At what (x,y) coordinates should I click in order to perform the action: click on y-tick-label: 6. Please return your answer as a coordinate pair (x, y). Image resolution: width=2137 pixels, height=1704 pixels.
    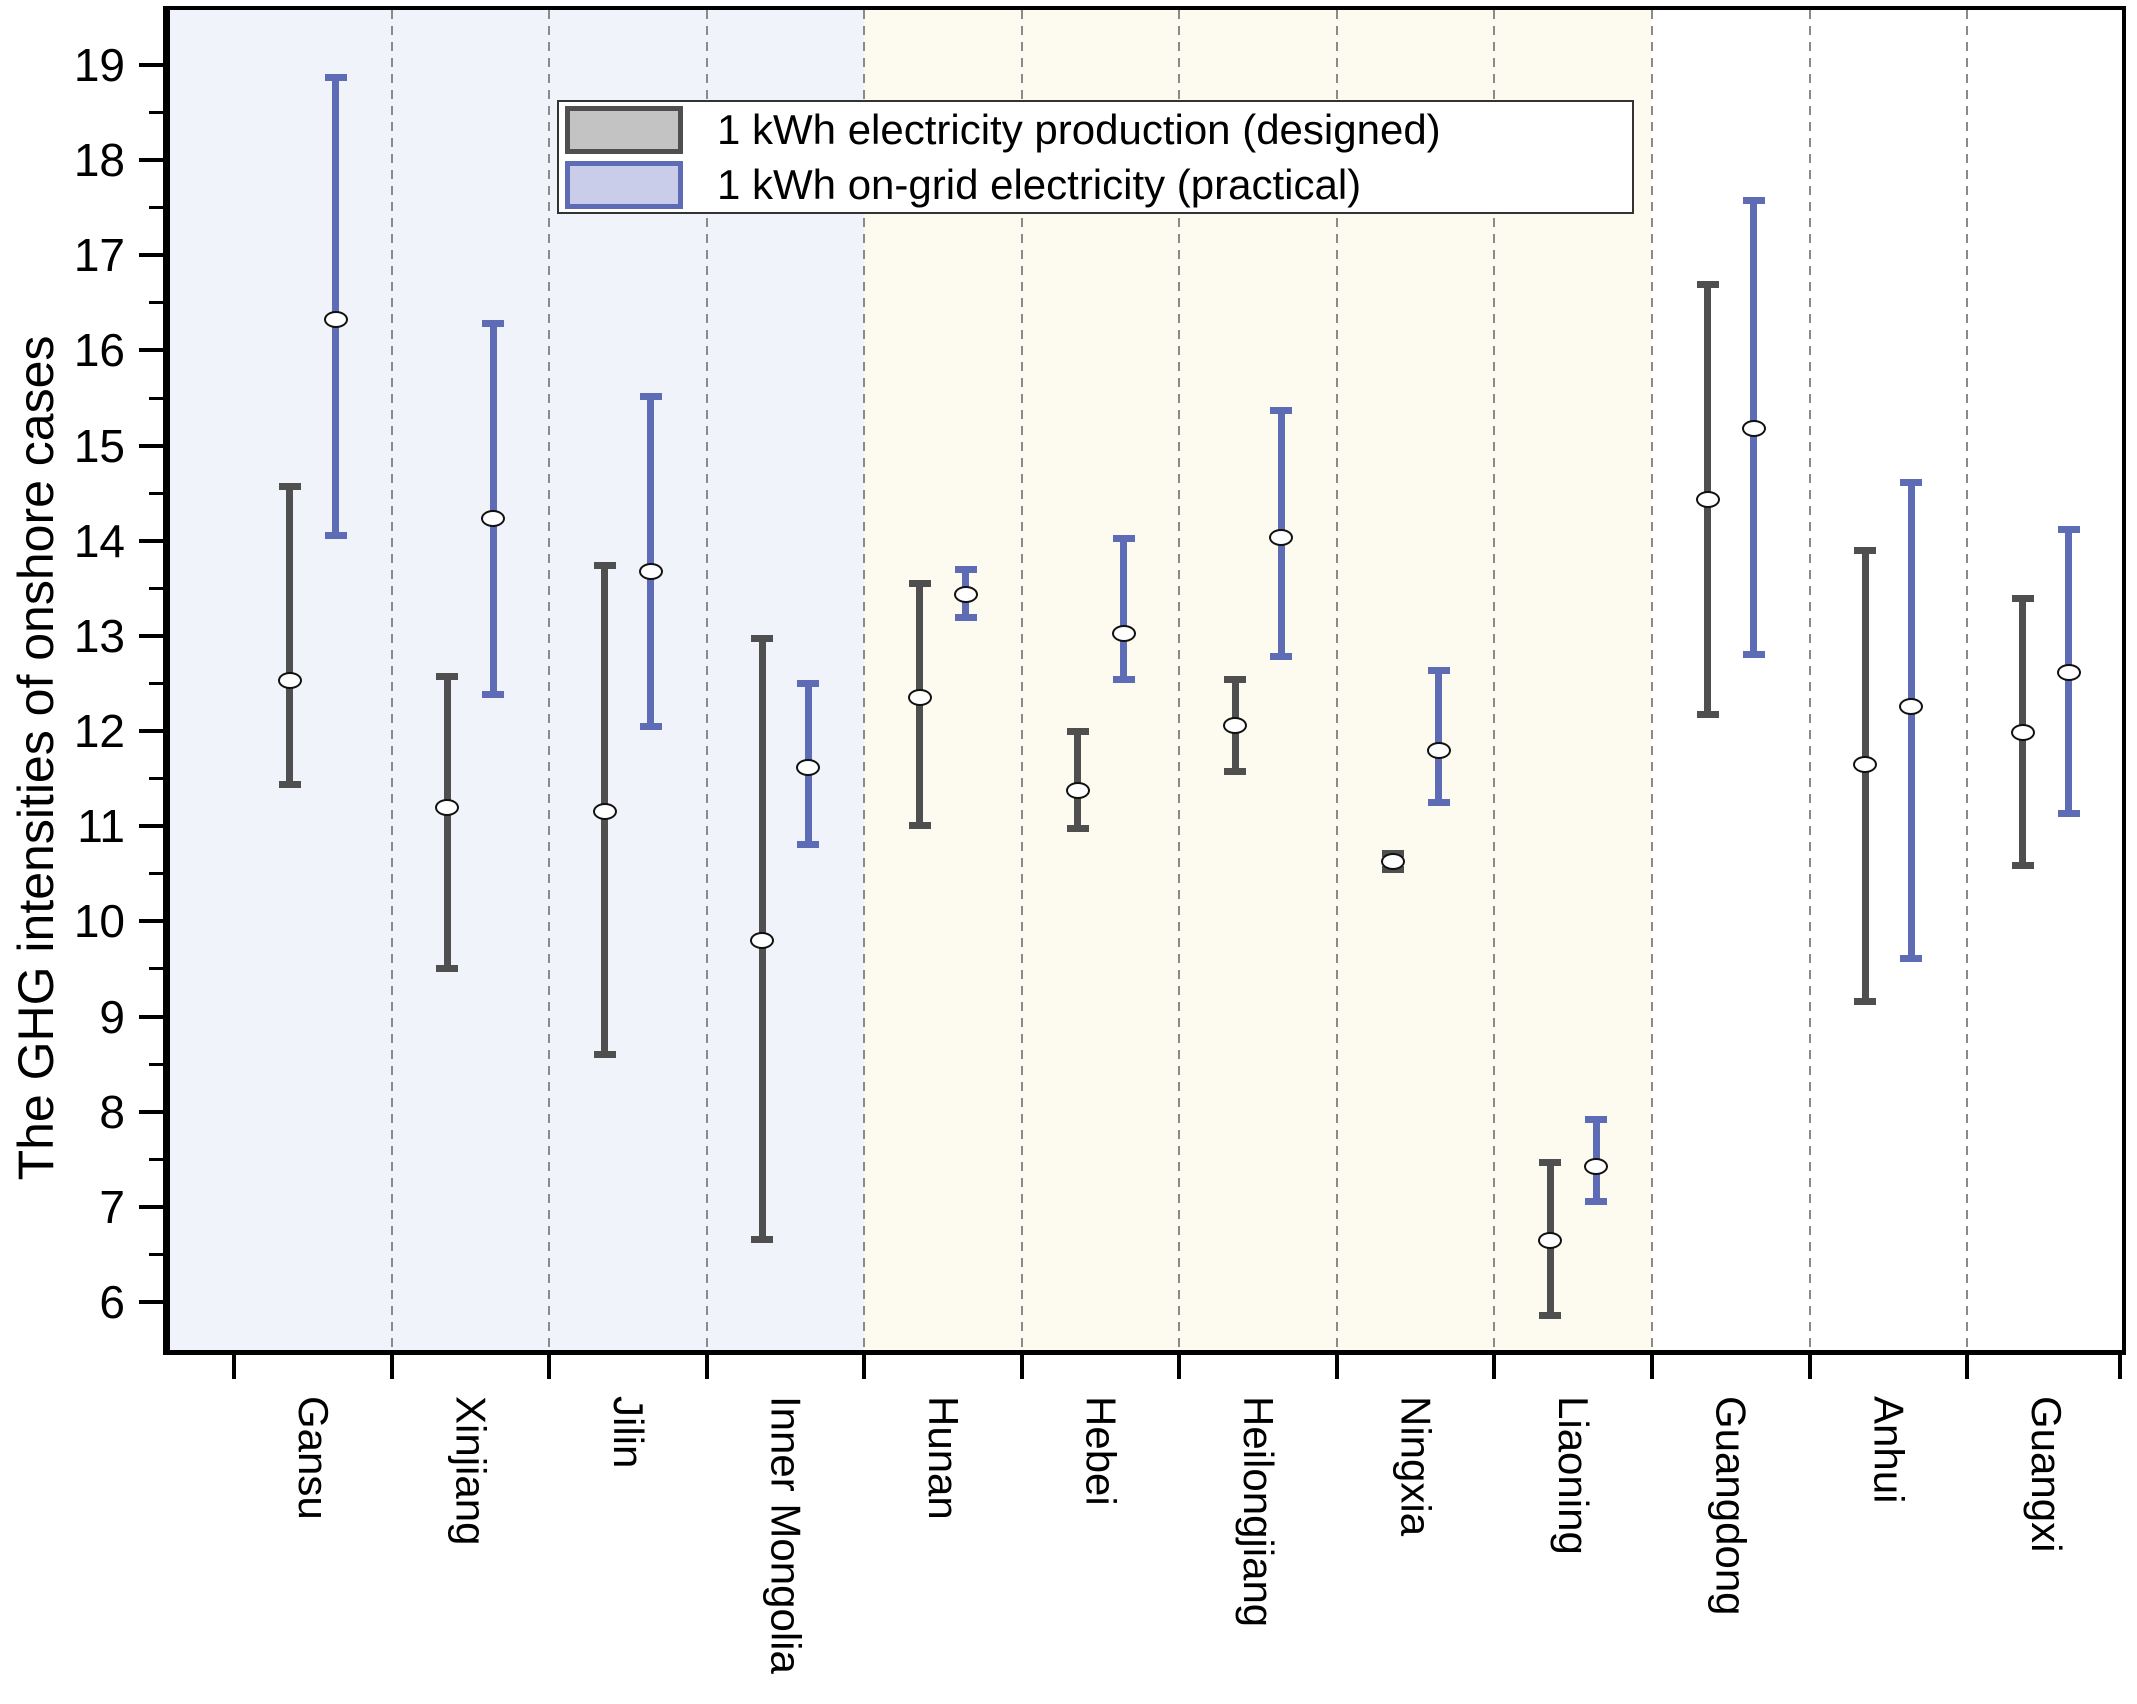
    Looking at the image, I should click on (112, 1301).